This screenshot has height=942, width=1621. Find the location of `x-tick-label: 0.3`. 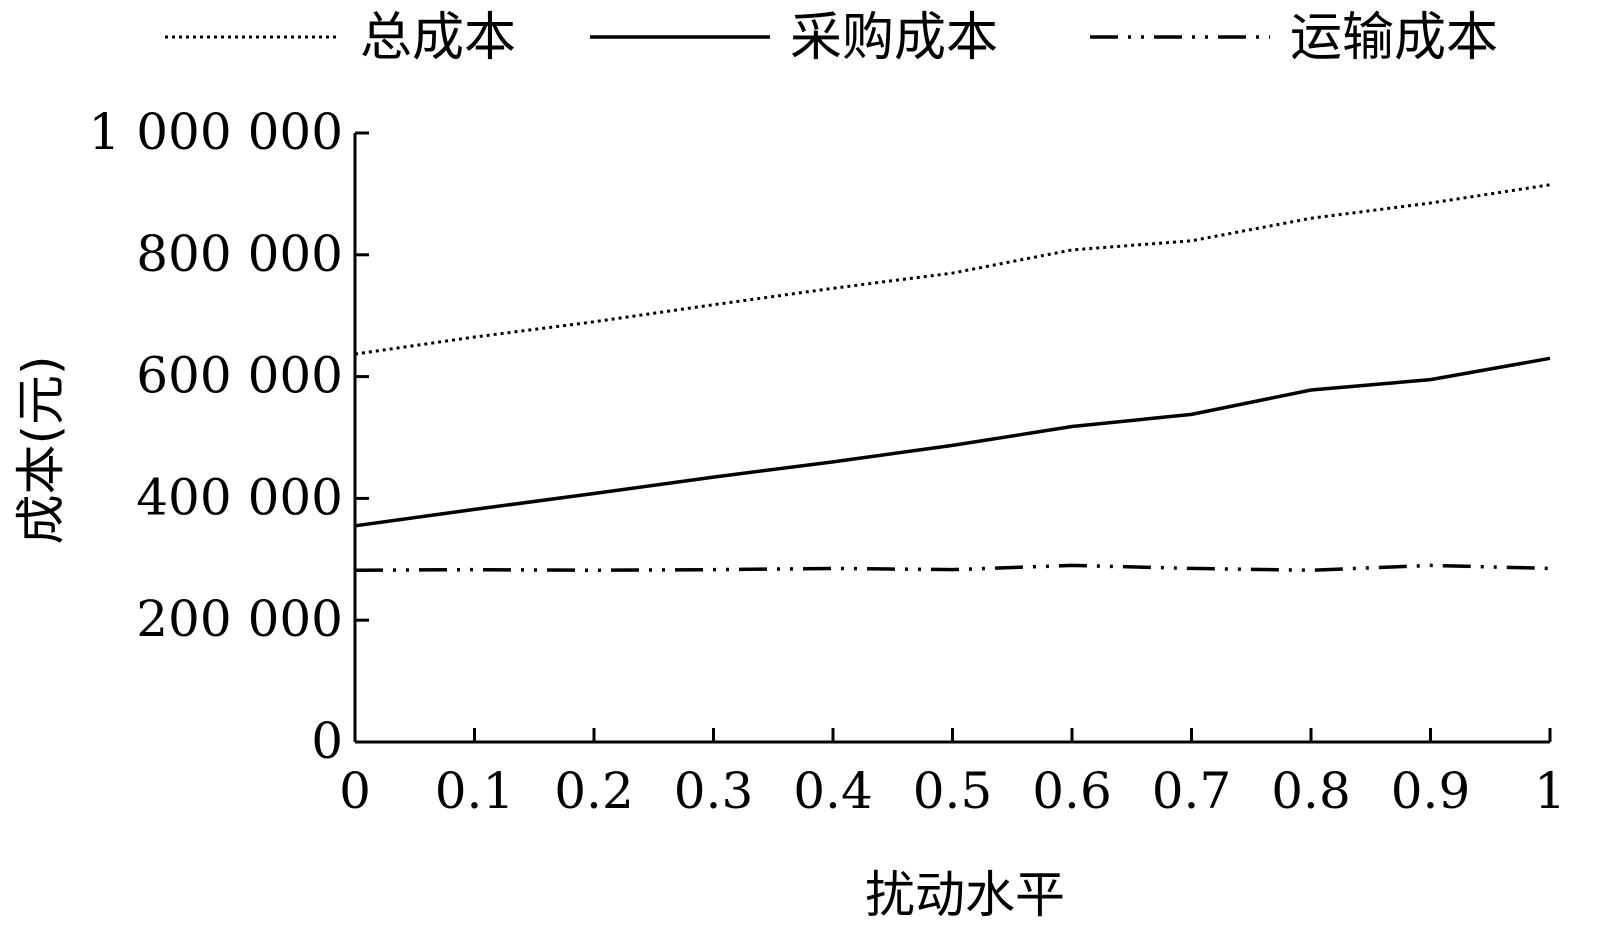

x-tick-label: 0.3 is located at coordinates (714, 791).